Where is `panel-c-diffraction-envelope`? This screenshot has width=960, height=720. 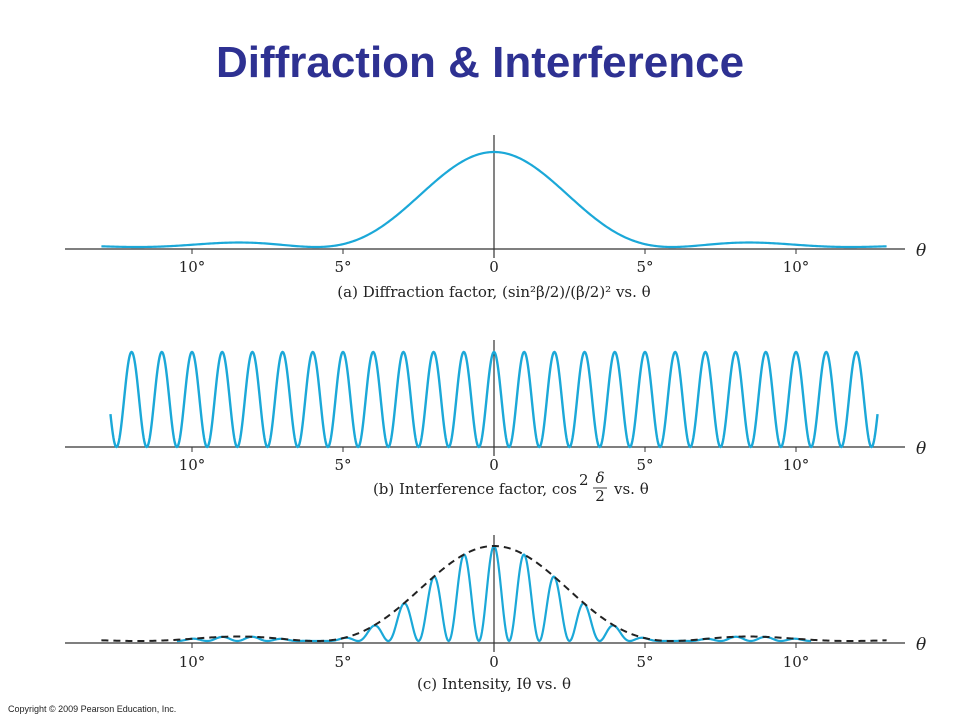 panel-c-diffraction-envelope is located at coordinates (494, 593).